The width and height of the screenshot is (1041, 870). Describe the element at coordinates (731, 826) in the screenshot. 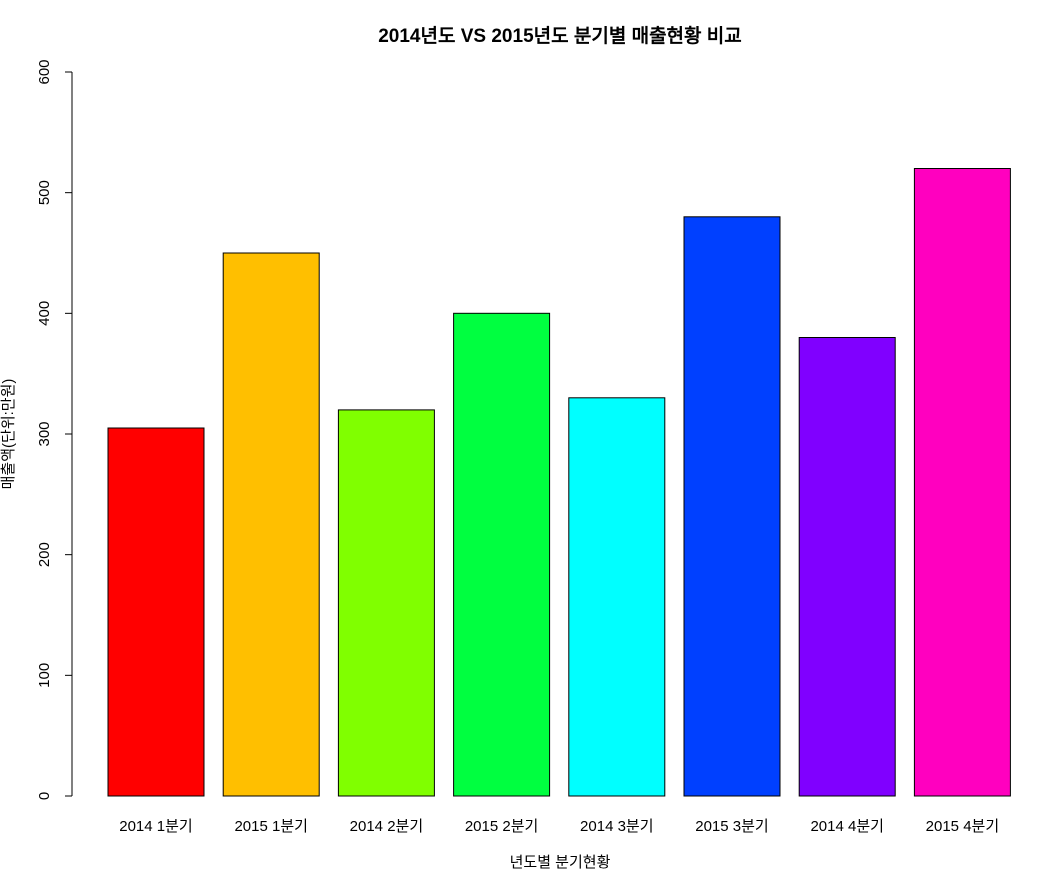

I see `x-tick-label: 2015 3분기` at that location.